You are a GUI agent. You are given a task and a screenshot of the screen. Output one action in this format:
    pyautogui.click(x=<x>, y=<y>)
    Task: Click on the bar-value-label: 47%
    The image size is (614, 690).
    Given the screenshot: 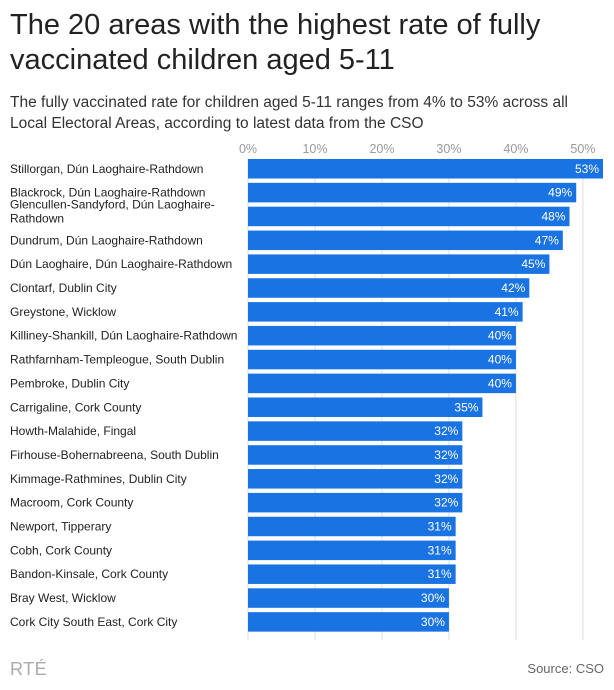 What is the action you would take?
    pyautogui.click(x=547, y=240)
    